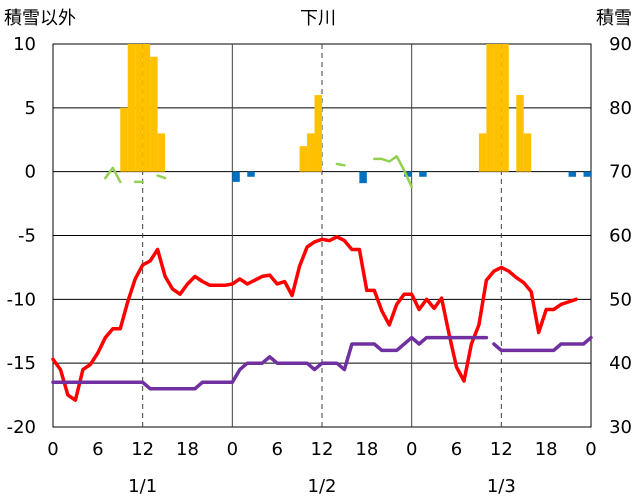  Describe the element at coordinates (40, 18) in the screenshot. I see `y-left-label: 積雪以外` at that location.